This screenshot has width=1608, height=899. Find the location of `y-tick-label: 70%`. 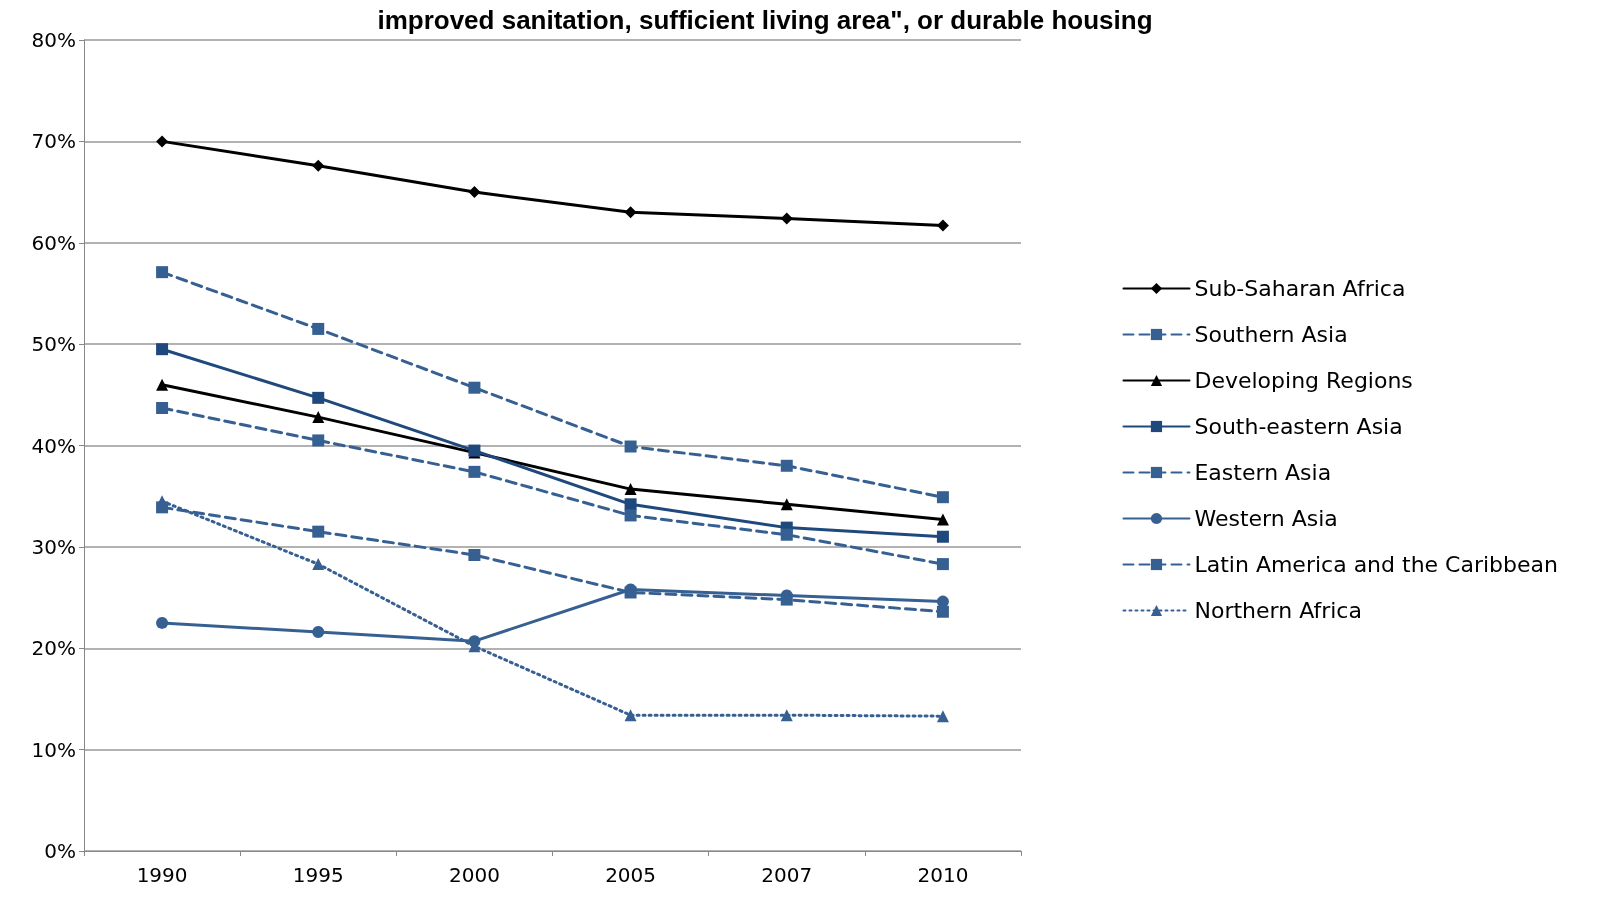

y-tick-label: 70% is located at coordinates (53, 141).